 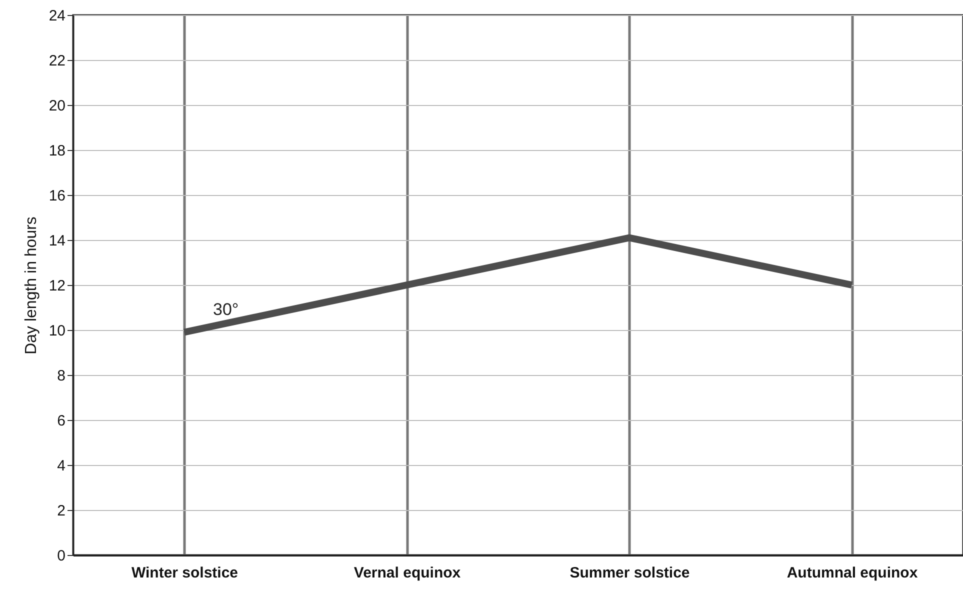 What do you see at coordinates (57, 151) in the screenshot?
I see `y-tick-label: 18` at bounding box center [57, 151].